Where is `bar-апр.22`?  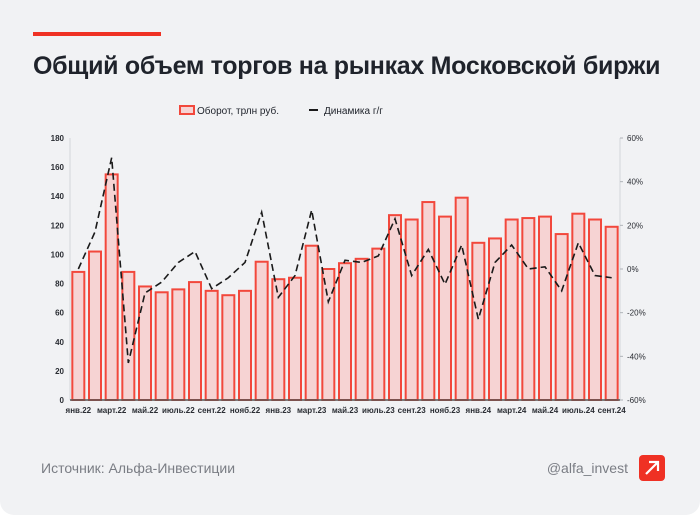
bar-апр.22 is located at coordinates (128, 335).